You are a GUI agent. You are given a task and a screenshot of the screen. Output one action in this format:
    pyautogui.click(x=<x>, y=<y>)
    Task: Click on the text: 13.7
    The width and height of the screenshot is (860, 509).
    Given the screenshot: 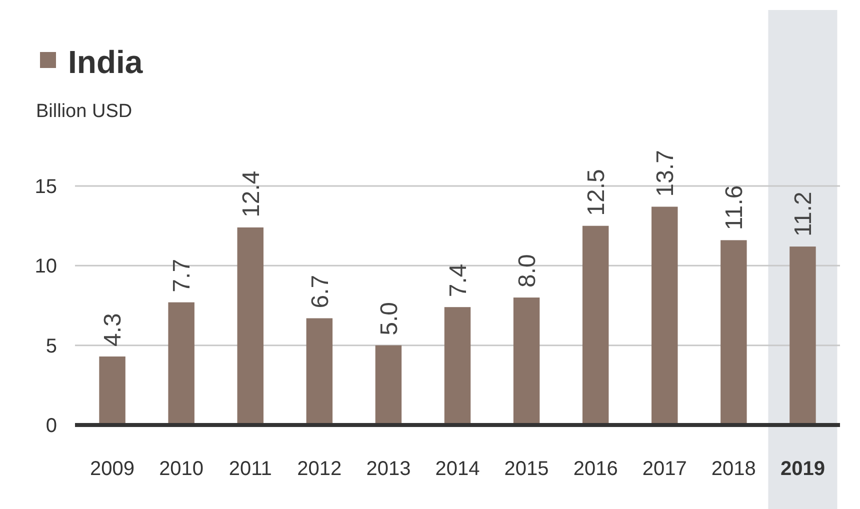 What is the action you would take?
    pyautogui.click(x=666, y=173)
    